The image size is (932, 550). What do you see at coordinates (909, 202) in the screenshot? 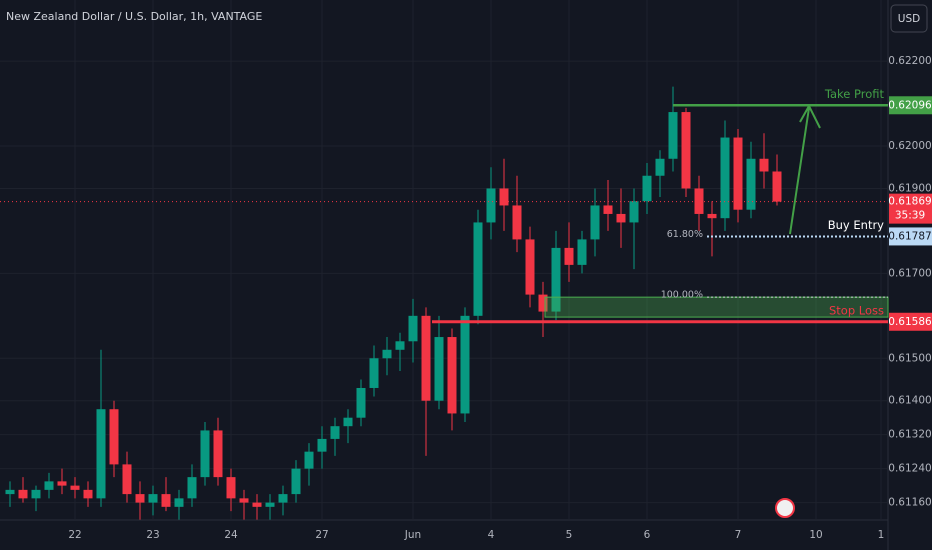
I see `last-price-label: 0.61869` at bounding box center [909, 202].